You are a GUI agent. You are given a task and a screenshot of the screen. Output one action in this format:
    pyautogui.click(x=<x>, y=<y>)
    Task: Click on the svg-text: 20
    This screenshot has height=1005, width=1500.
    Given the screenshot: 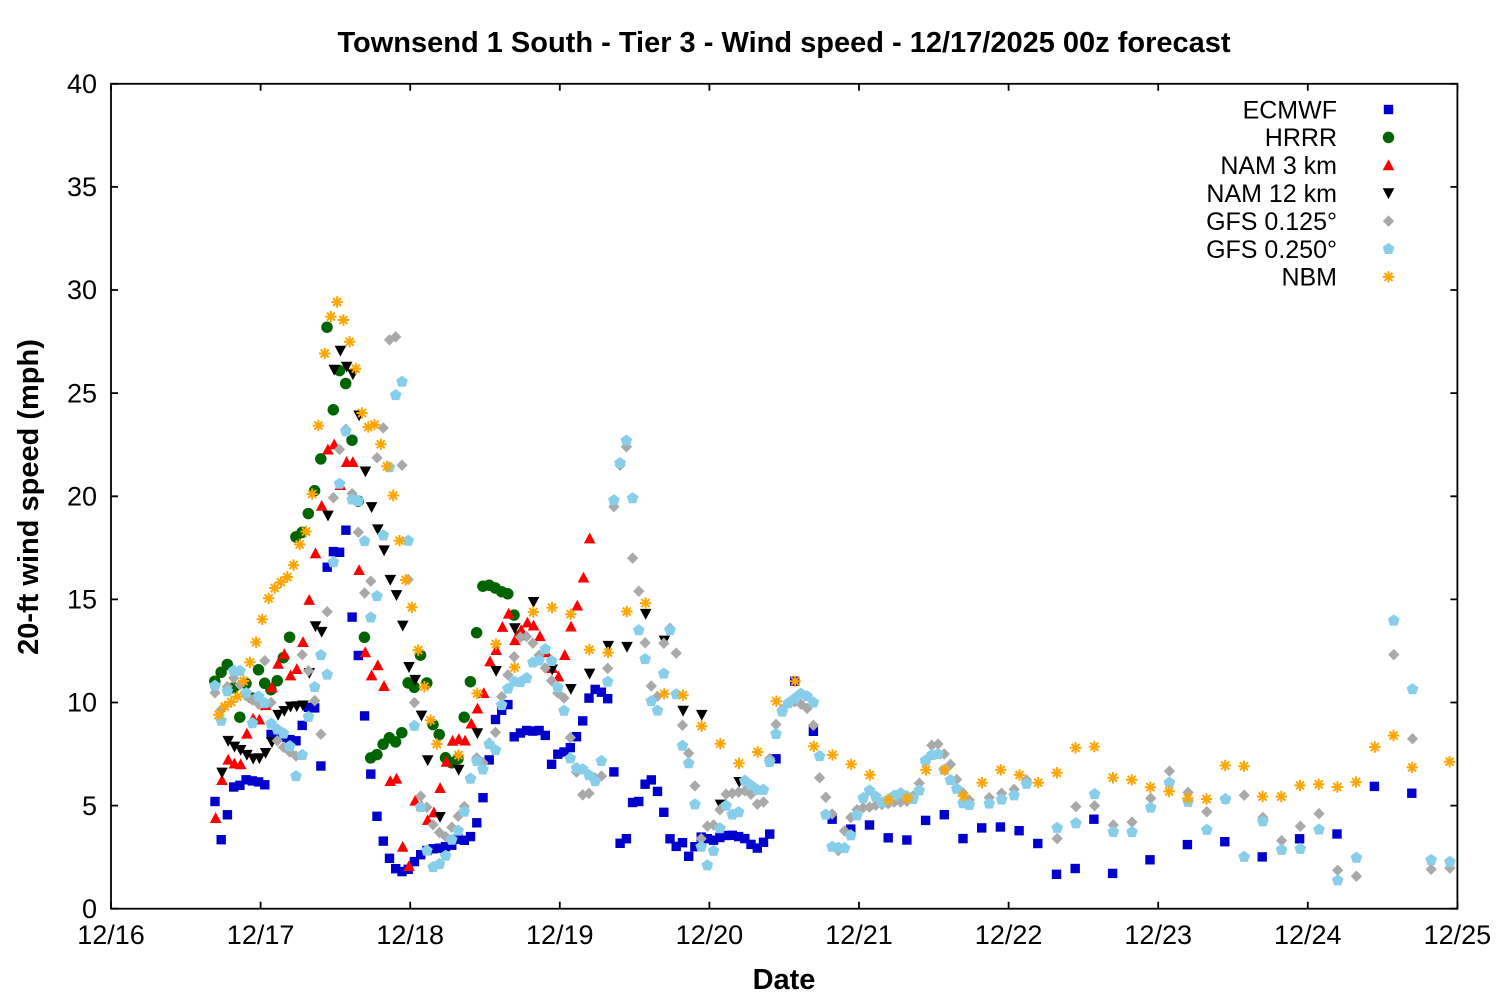 What is the action you would take?
    pyautogui.click(x=82, y=497)
    